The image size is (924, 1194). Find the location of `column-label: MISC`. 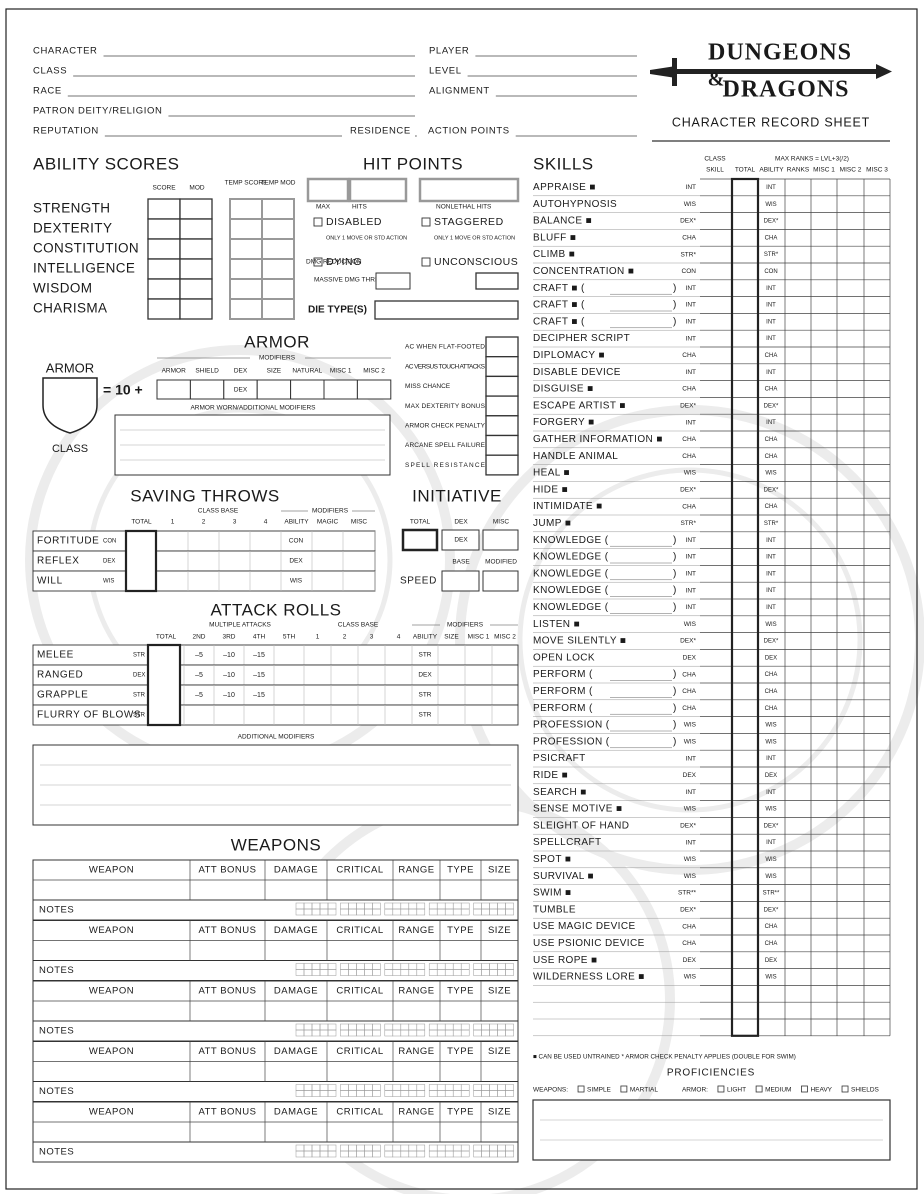

column-label: MISC is located at coordinates (359, 522).